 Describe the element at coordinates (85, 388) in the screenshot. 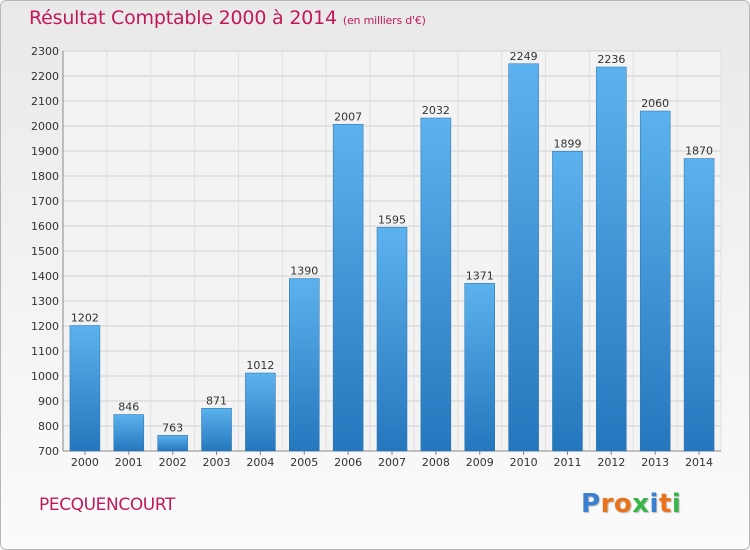

I see `bar-2000` at that location.